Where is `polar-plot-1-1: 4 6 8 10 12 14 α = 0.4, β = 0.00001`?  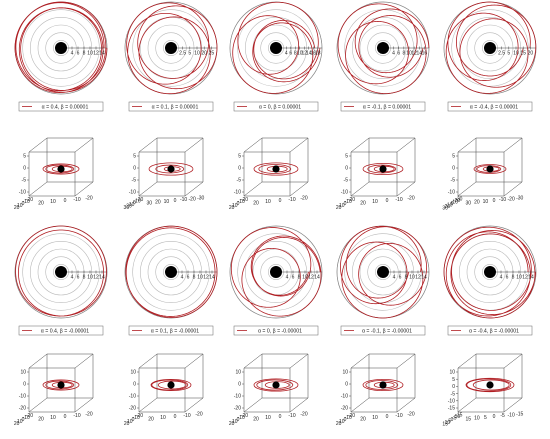 polar-plot-1-1: 4 6 8 10 12 14 α = 0.4, β = 0.00001 is located at coordinates (61, 56).